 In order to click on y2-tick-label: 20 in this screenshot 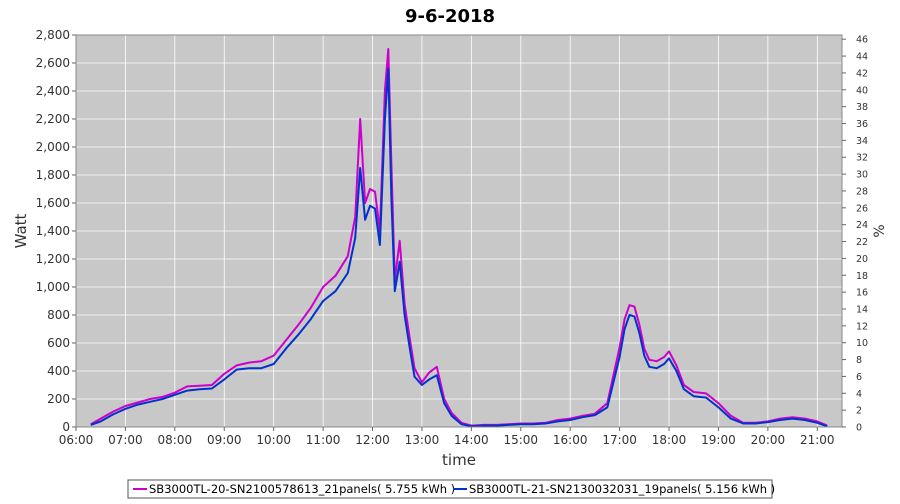, I will do `click(862, 259)`.